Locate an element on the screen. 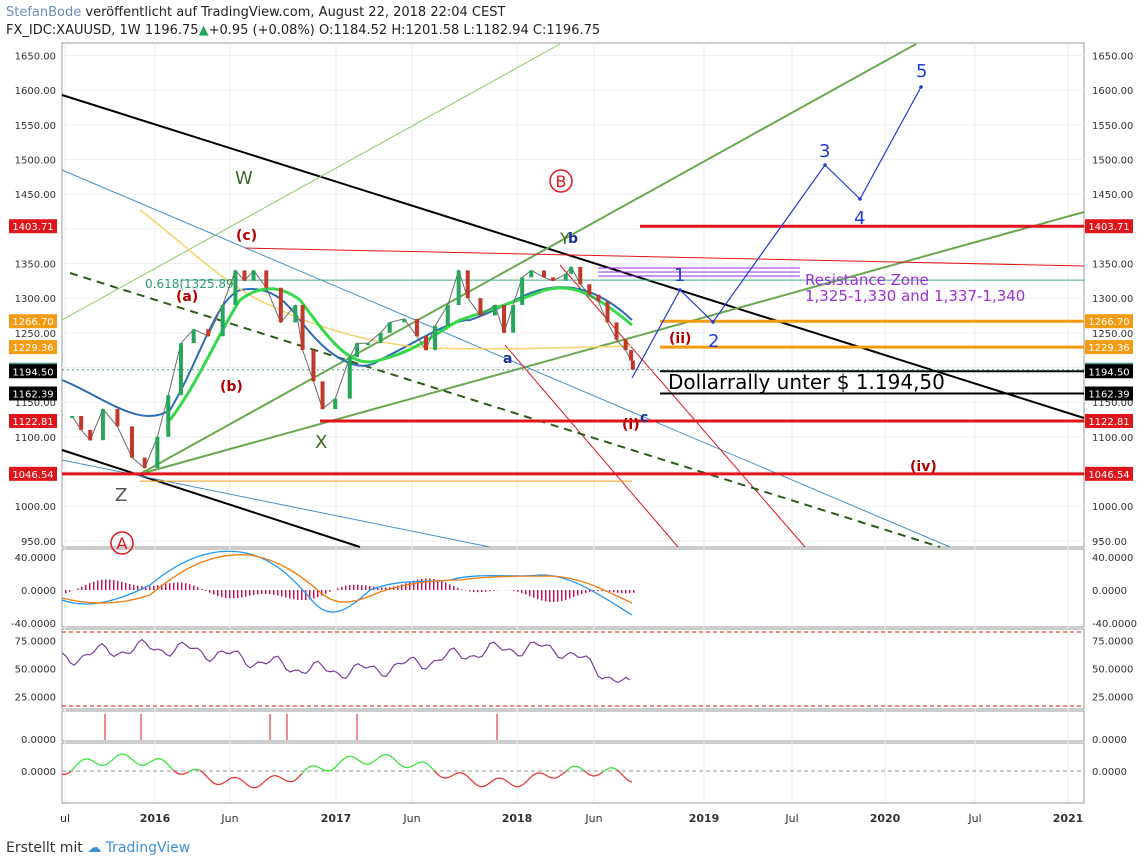  rsi-pane is located at coordinates (573, 669).